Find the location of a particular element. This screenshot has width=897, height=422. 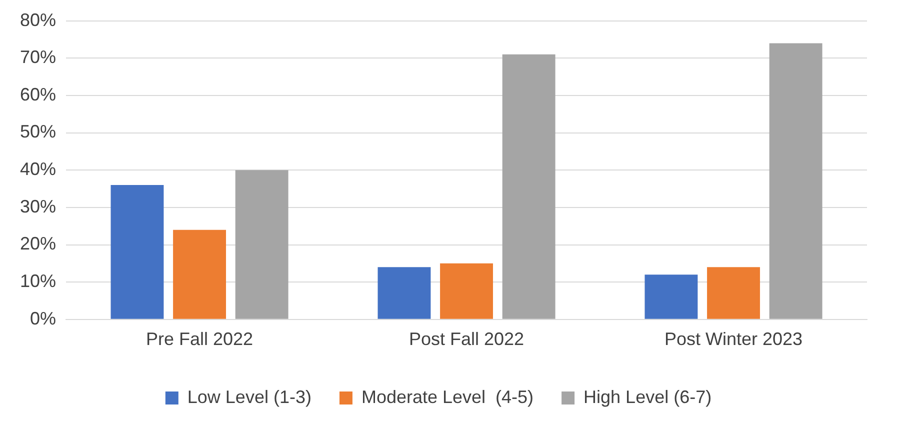

y-tick-label: 50% is located at coordinates (38, 132).